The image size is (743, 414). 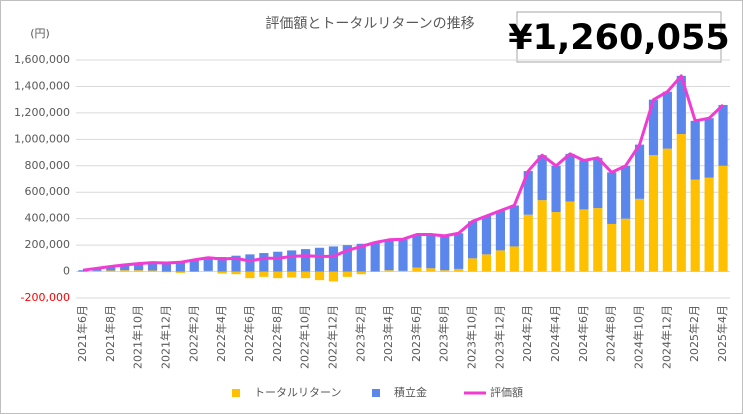 I want to click on headline: ¥1,260,055, so click(x=618, y=38).